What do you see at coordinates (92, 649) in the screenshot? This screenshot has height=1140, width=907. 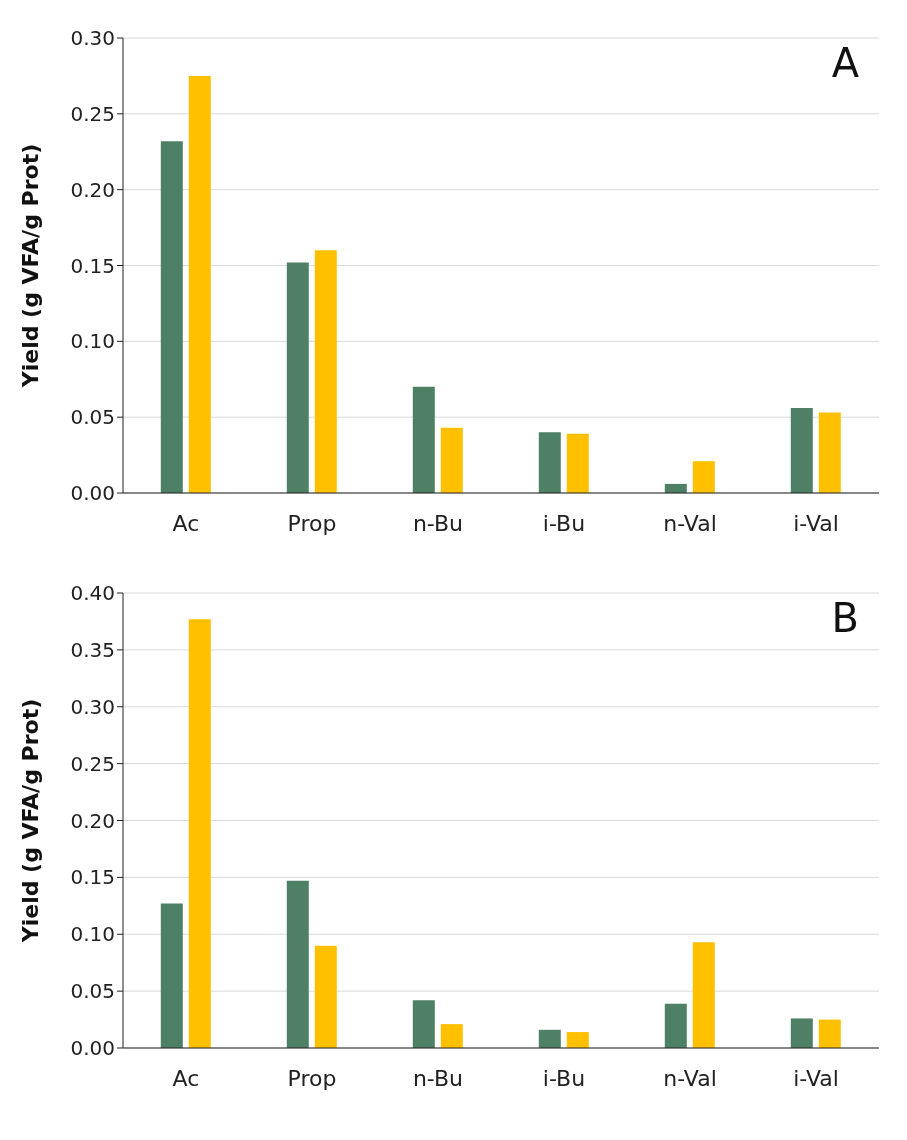 I see `y-tick-label: 0.35` at bounding box center [92, 649].